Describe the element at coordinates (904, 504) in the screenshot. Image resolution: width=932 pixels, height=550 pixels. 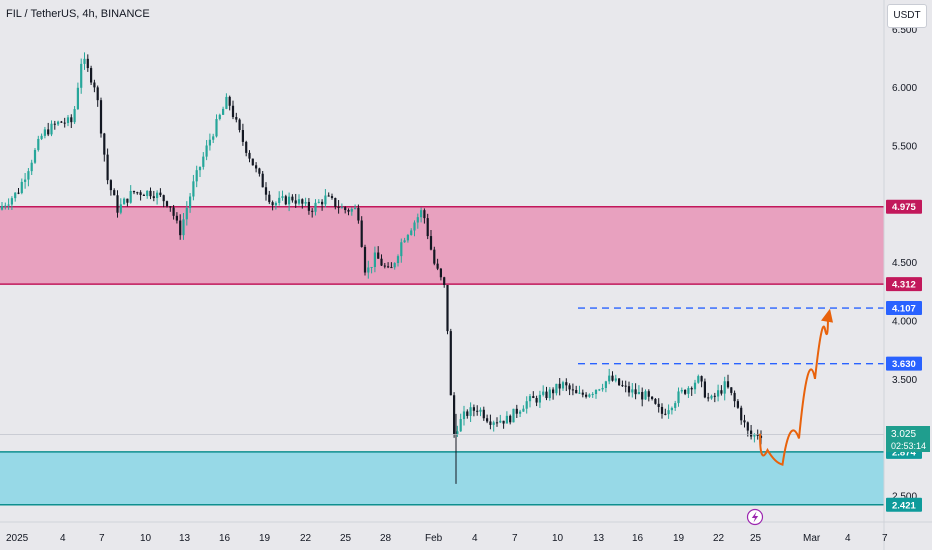
I see `badge-2421: 2.421` at that location.